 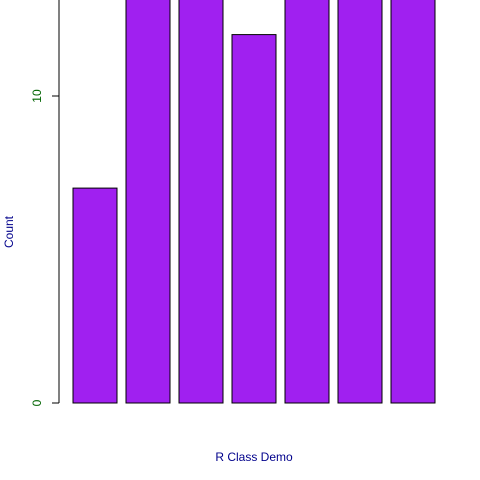 What do you see at coordinates (37, 96) in the screenshot?
I see `y-tick-label: 10` at bounding box center [37, 96].